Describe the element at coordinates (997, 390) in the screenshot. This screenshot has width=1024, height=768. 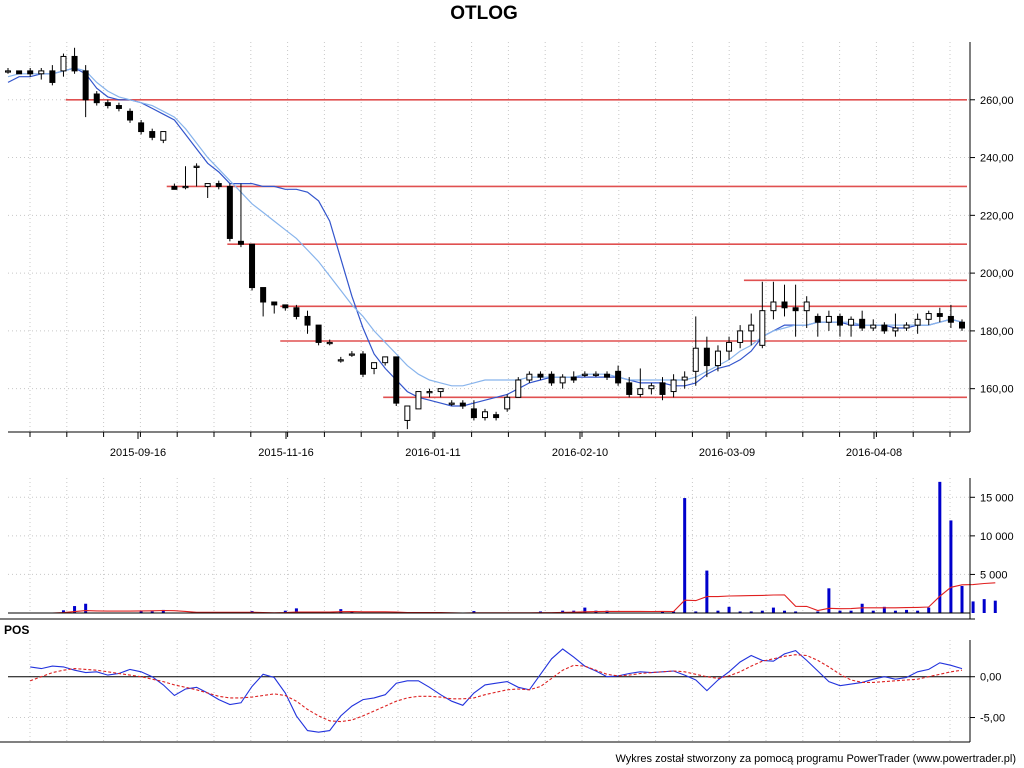
I see `y-tick-label: 160,00` at that location.